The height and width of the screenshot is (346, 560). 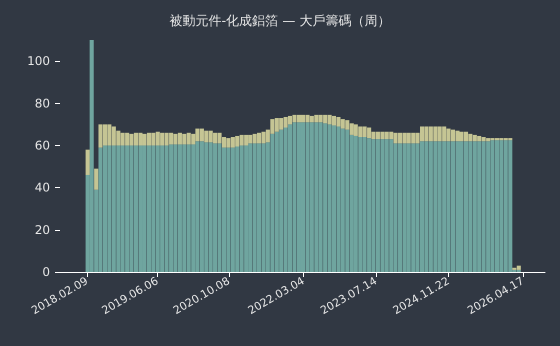 What do you see at coordinates (280, 21) in the screenshot?
I see `chart-title: 被動元件-化成鋁箔 — 大戶籌碼（周）` at bounding box center [280, 21].